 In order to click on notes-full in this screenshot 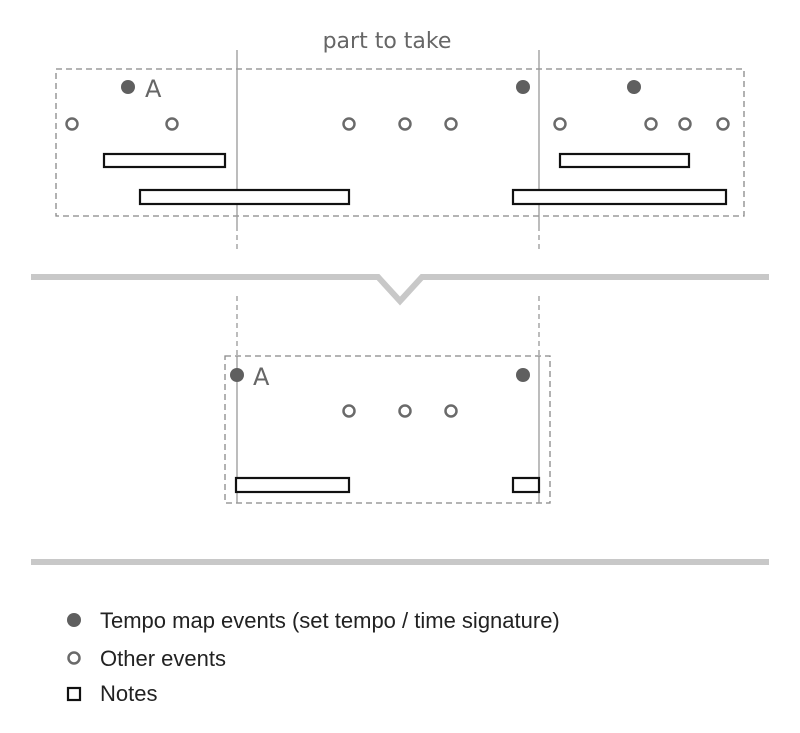, I will do `click(415, 179)`.